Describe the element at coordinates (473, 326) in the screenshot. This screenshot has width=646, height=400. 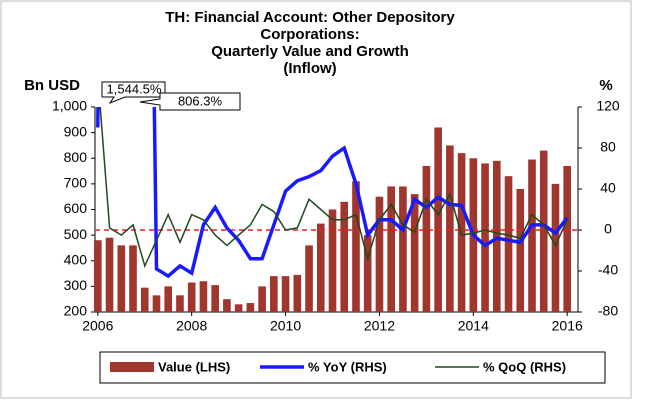
I see `x-tick-label: 2014` at that location.